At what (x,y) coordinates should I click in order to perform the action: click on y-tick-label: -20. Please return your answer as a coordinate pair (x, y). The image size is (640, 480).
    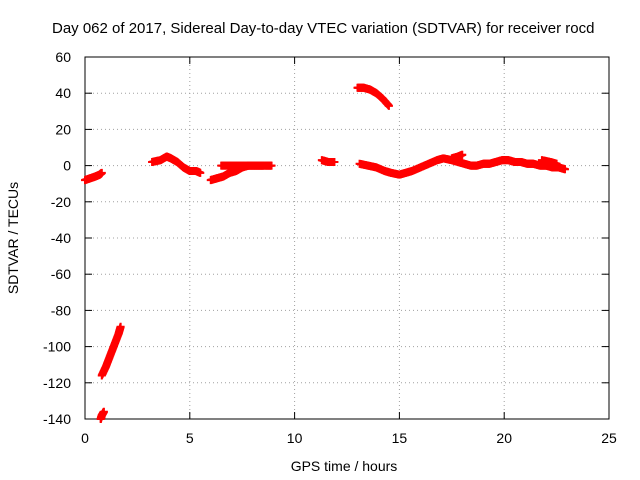
    Looking at the image, I should click on (61, 202).